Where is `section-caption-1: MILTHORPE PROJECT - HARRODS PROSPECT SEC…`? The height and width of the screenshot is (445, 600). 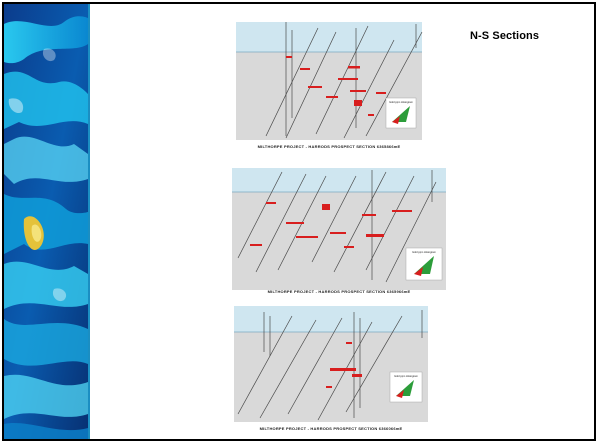
section-caption-1: MILTHORPE PROJECT - HARRODS PROSPECT SEC… is located at coordinates (329, 146).